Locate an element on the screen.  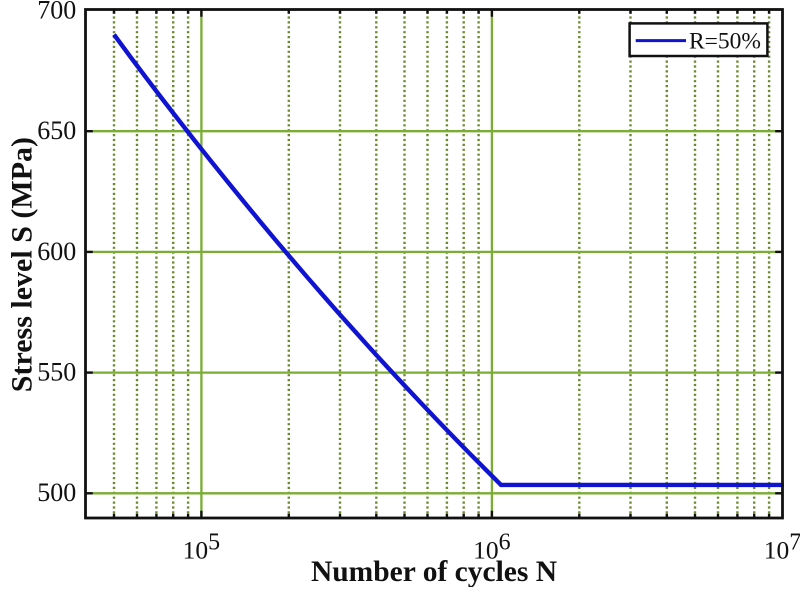
svg-text: 500 is located at coordinates (56, 492).